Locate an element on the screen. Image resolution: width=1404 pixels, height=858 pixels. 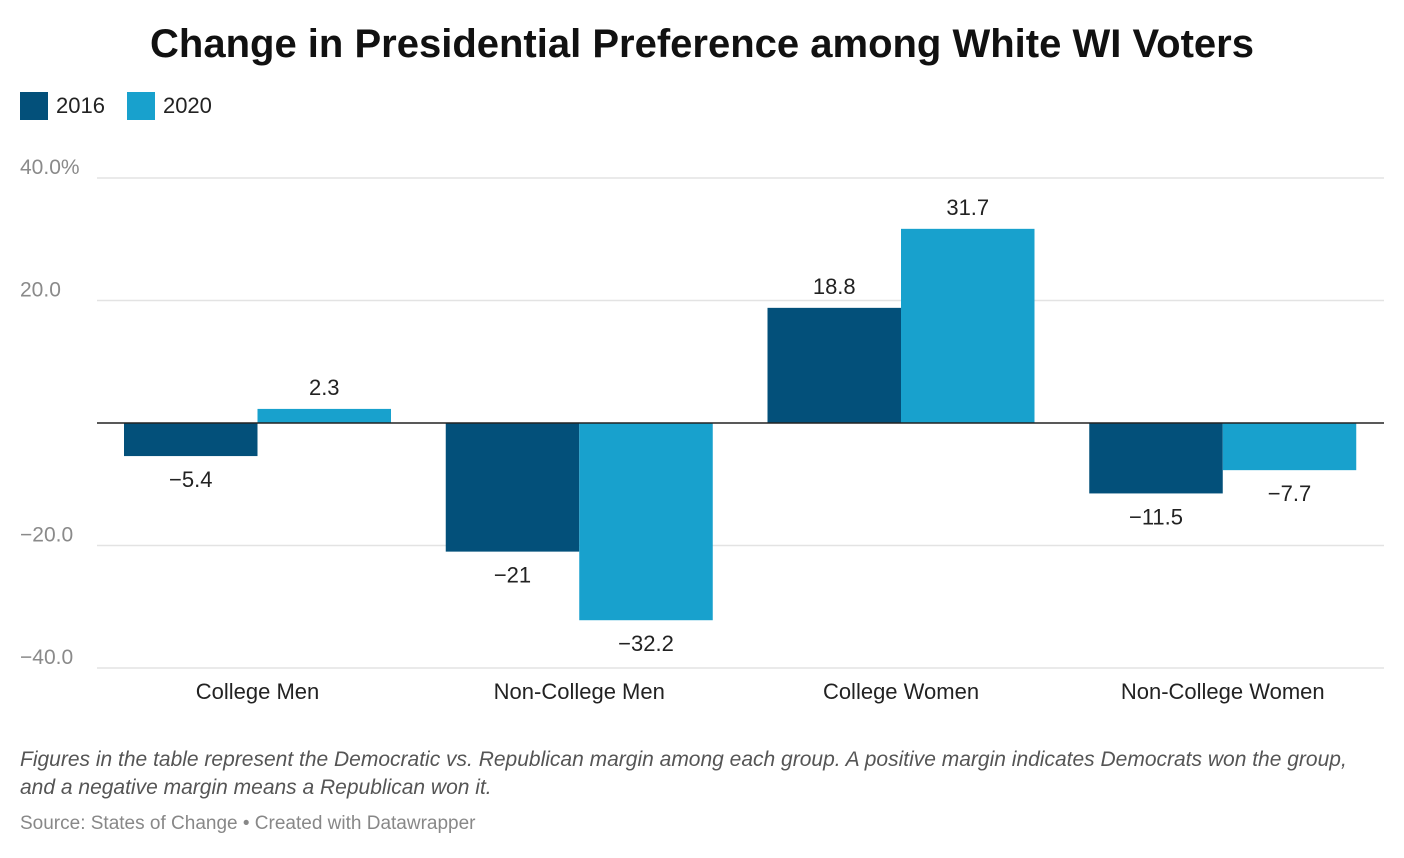
legend-swatch-2020 is located at coordinates (140, 106).